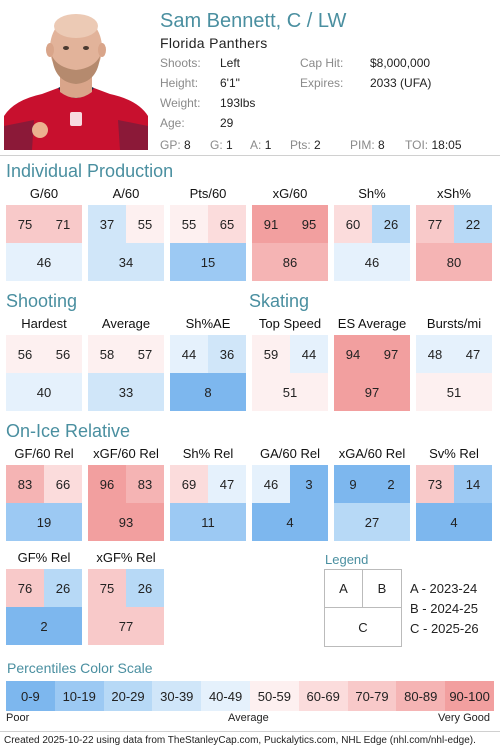 This screenshot has width=500, height=750. I want to click on metric-cell-pts60-b: 65, so click(227, 224).